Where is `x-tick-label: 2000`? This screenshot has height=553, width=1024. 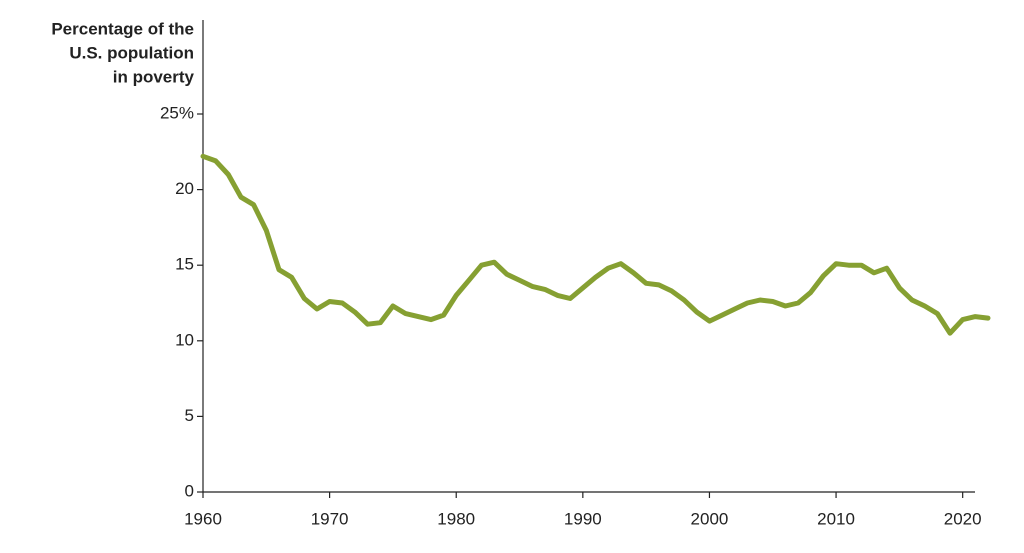
x-tick-label: 2000 is located at coordinates (710, 518).